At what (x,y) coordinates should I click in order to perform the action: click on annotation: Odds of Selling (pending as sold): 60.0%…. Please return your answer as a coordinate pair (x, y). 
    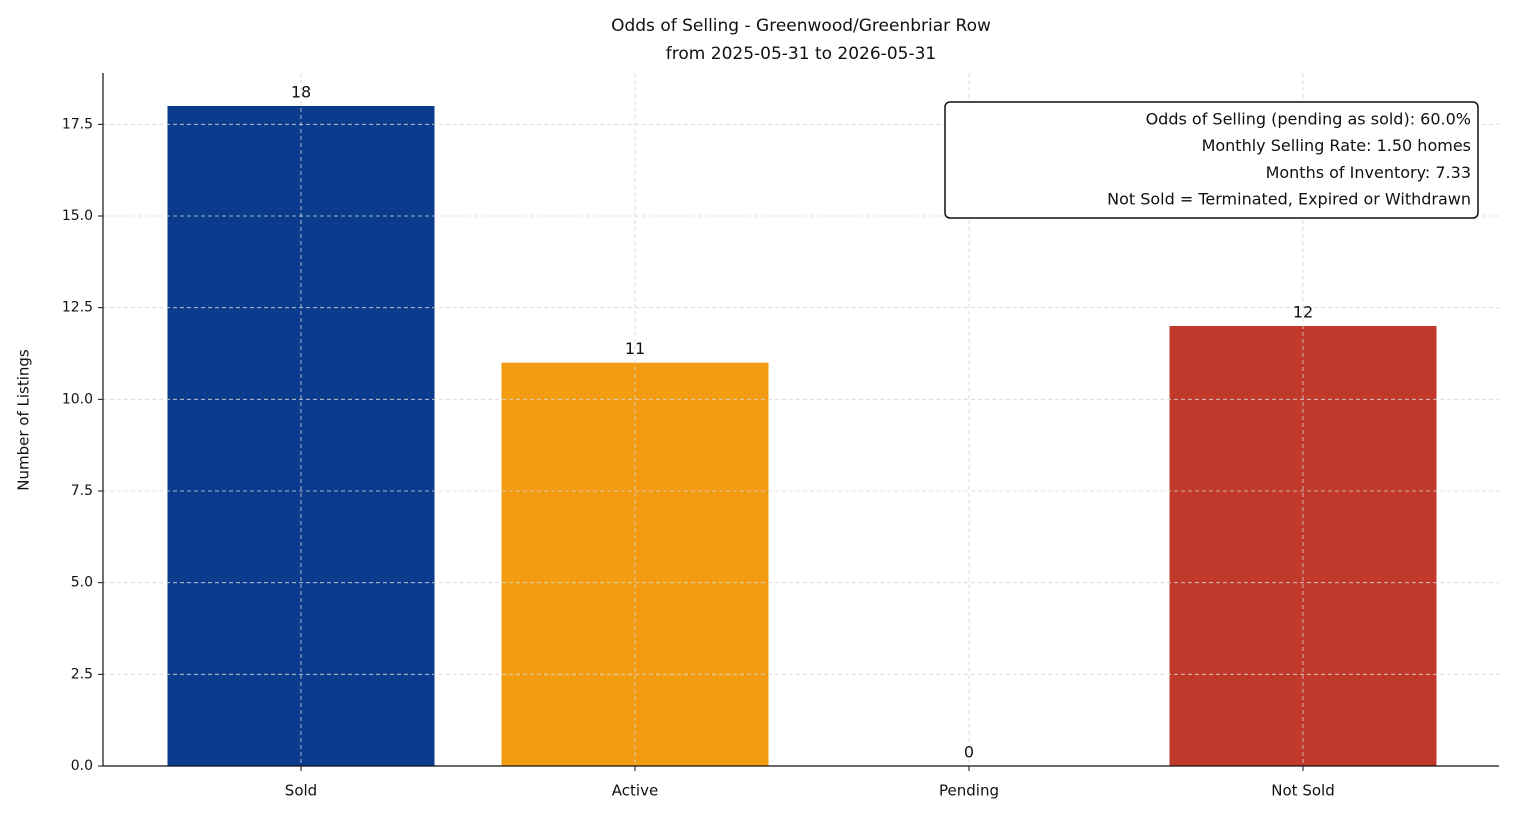
    Looking at the image, I should click on (1289, 159).